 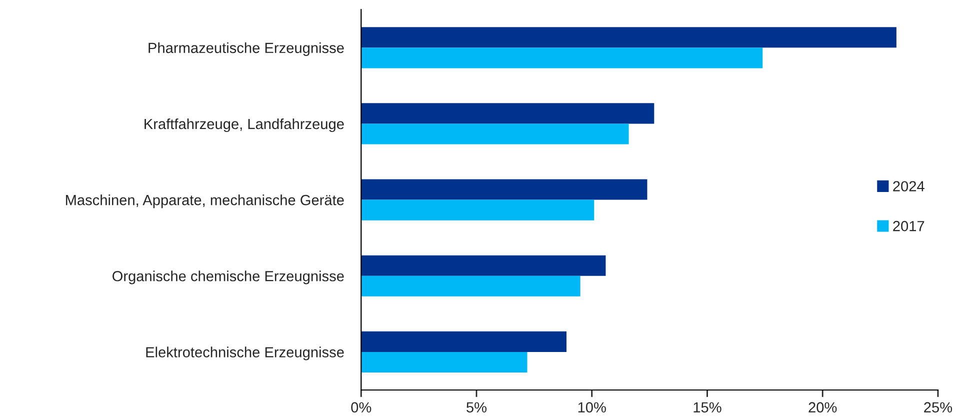 What do you see at coordinates (205, 201) in the screenshot?
I see `y-tick-label: Maschinen, Apparate, mechanische Geräte` at bounding box center [205, 201].